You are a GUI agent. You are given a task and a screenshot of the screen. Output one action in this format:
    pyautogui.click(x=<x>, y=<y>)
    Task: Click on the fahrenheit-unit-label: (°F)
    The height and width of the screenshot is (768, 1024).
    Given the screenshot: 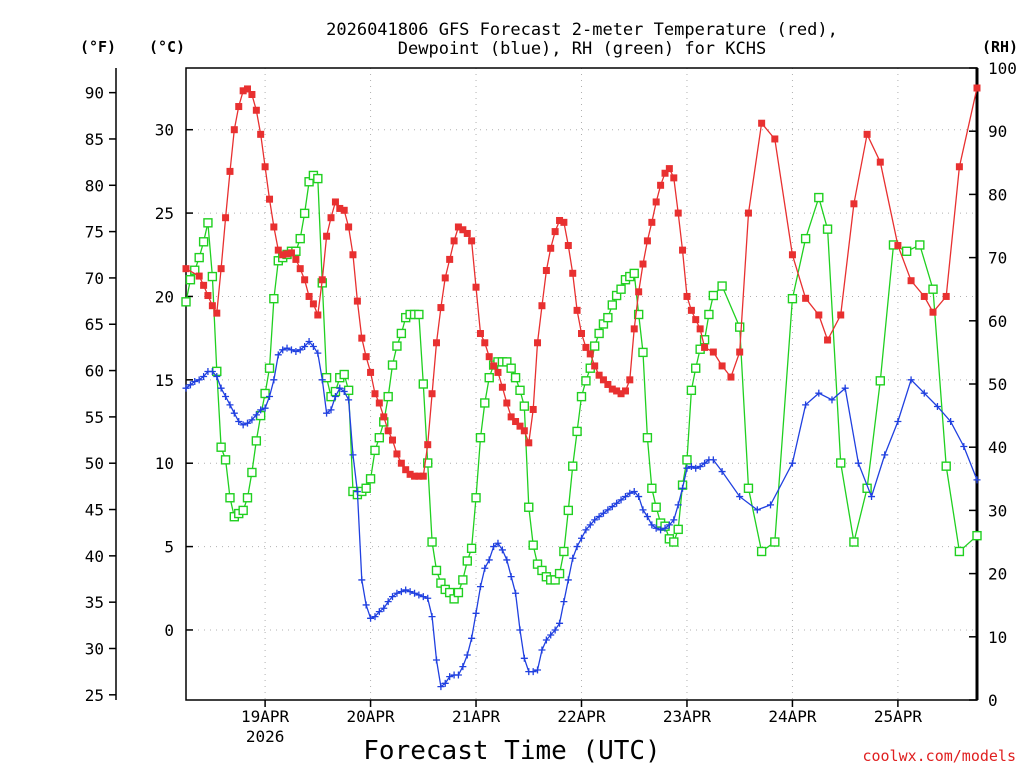 What is the action you would take?
    pyautogui.click(x=98, y=47)
    